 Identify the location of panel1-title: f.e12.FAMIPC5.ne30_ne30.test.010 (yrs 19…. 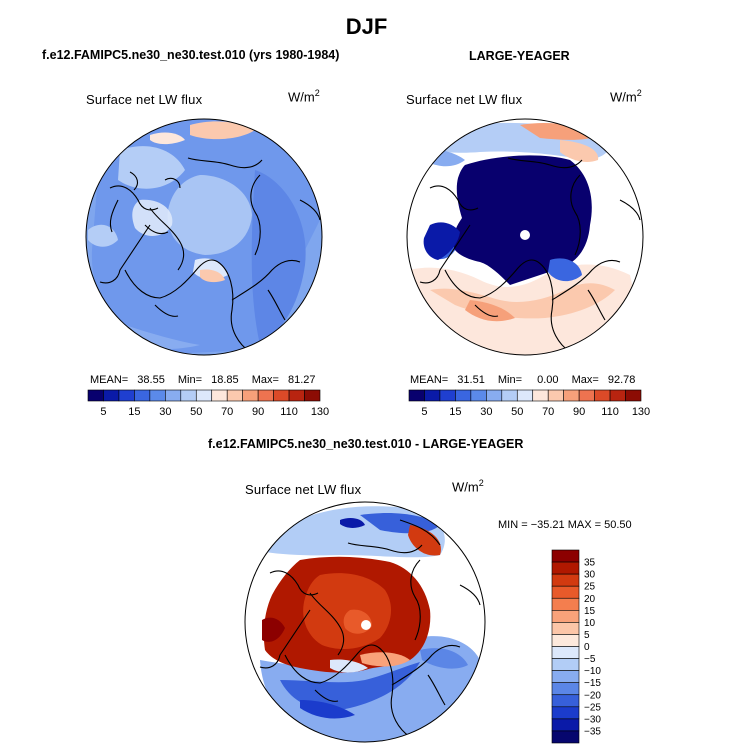
(191, 55).